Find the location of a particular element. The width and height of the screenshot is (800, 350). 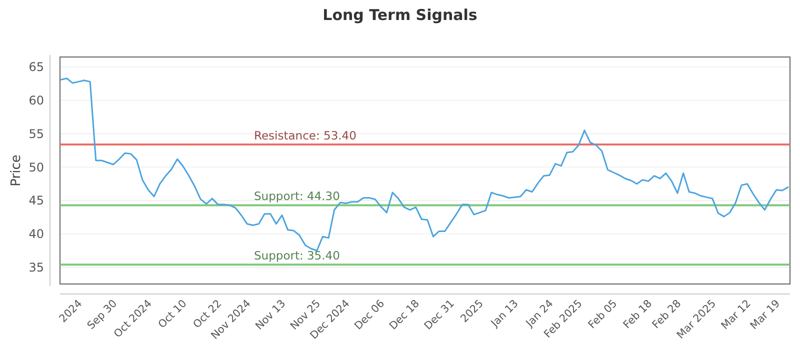

x-tick-label: Feb 05 is located at coordinates (603, 315).